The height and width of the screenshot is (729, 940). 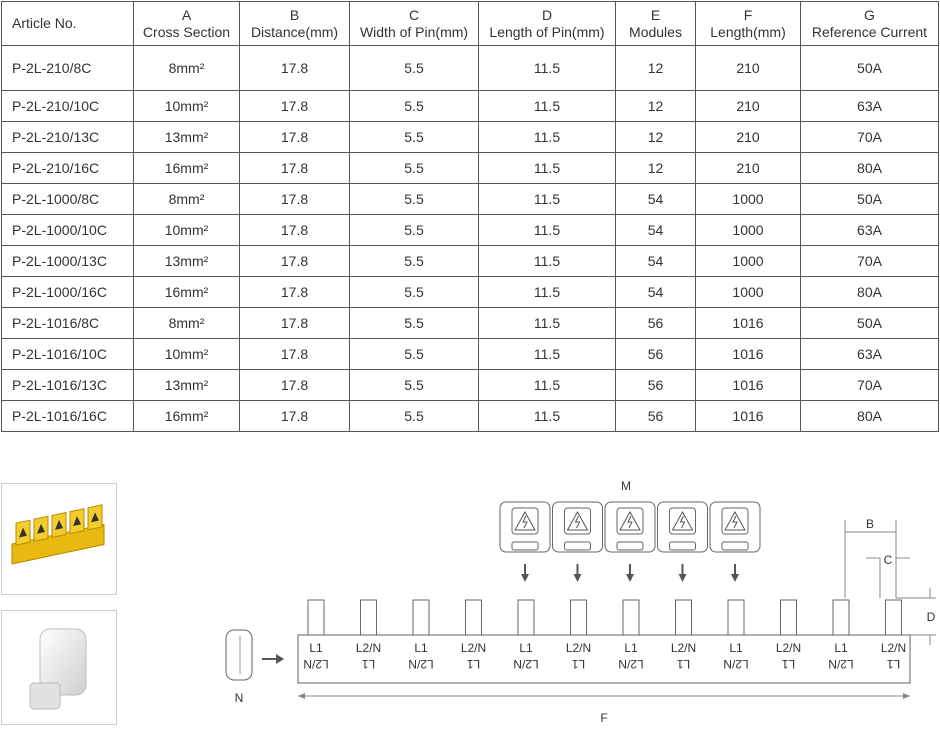 I want to click on pin-label-top: L1, so click(x=421, y=648).